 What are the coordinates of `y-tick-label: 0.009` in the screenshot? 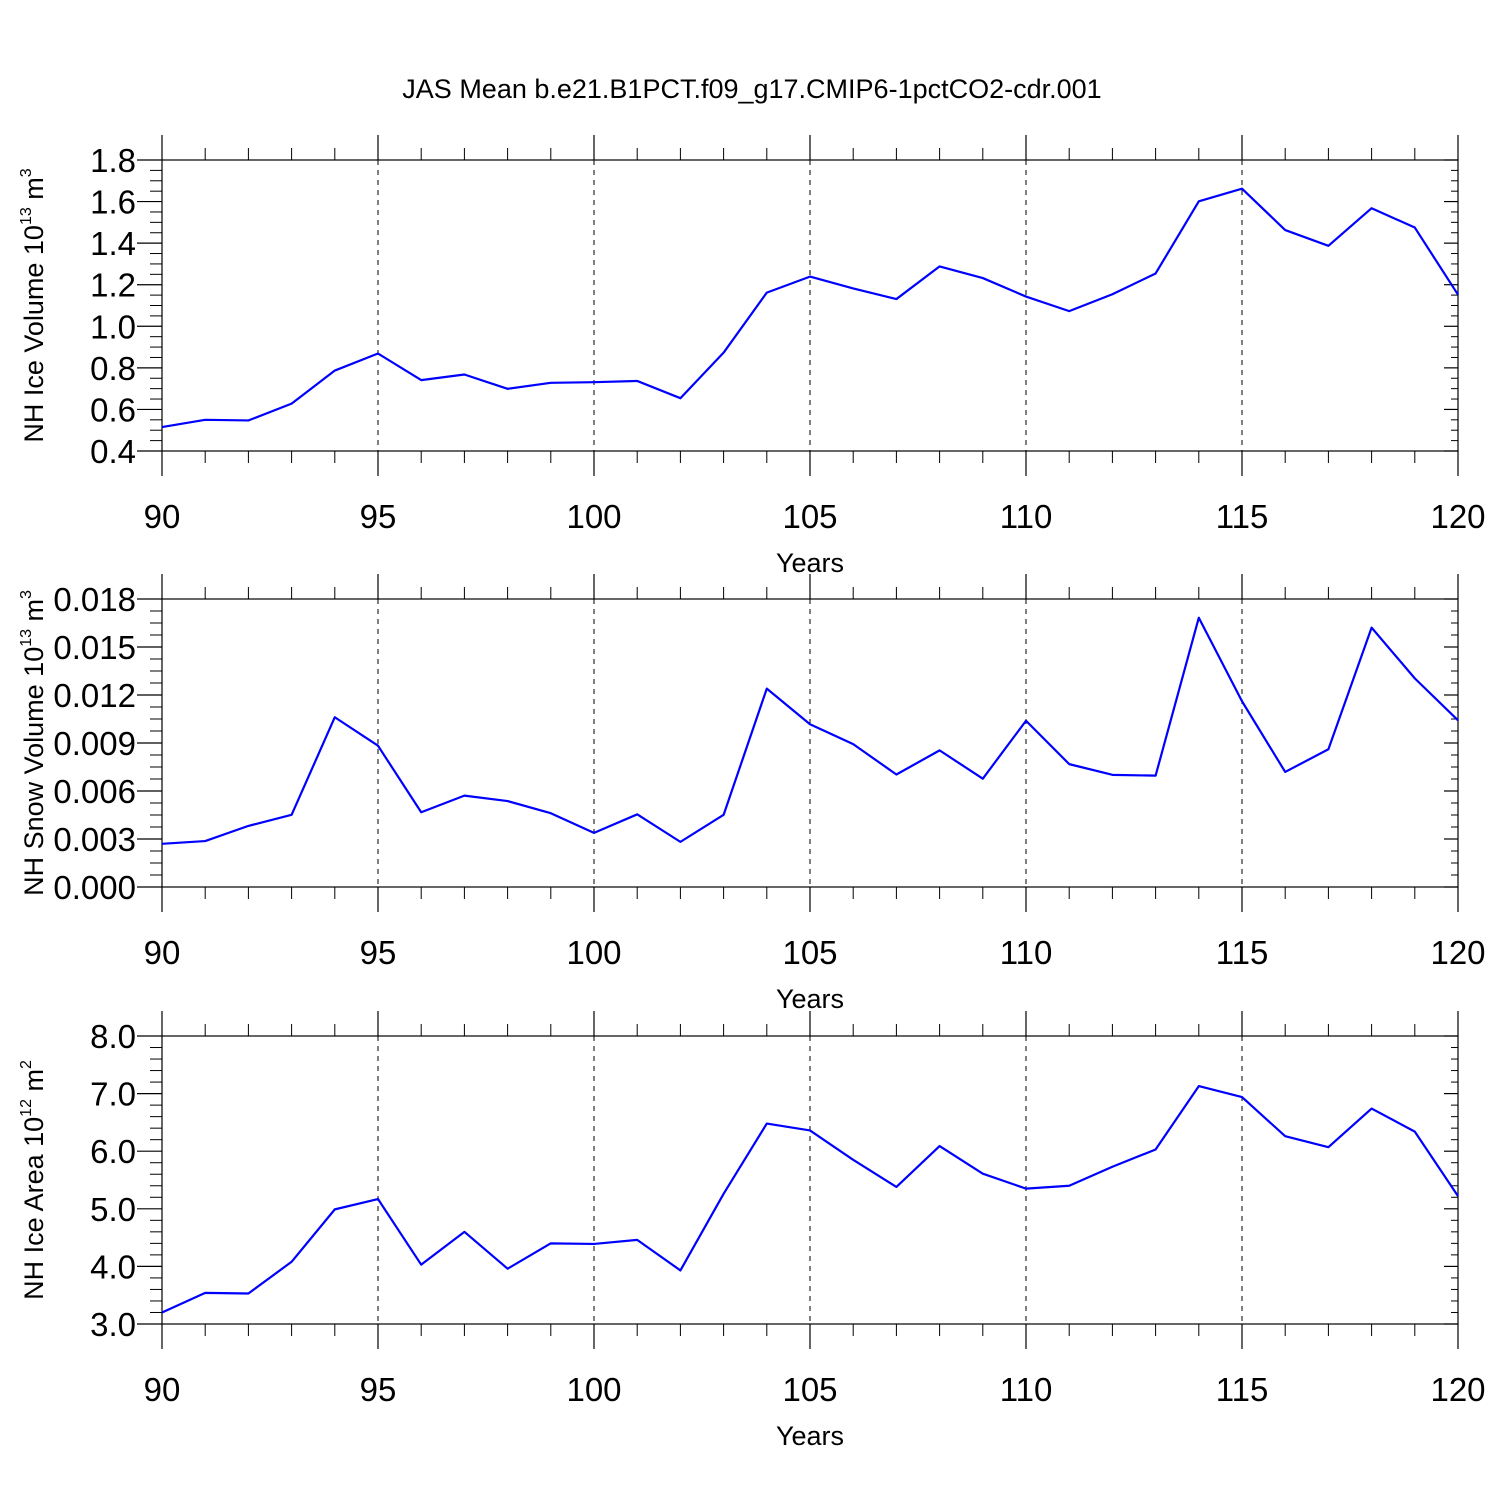 It's located at (94, 743).